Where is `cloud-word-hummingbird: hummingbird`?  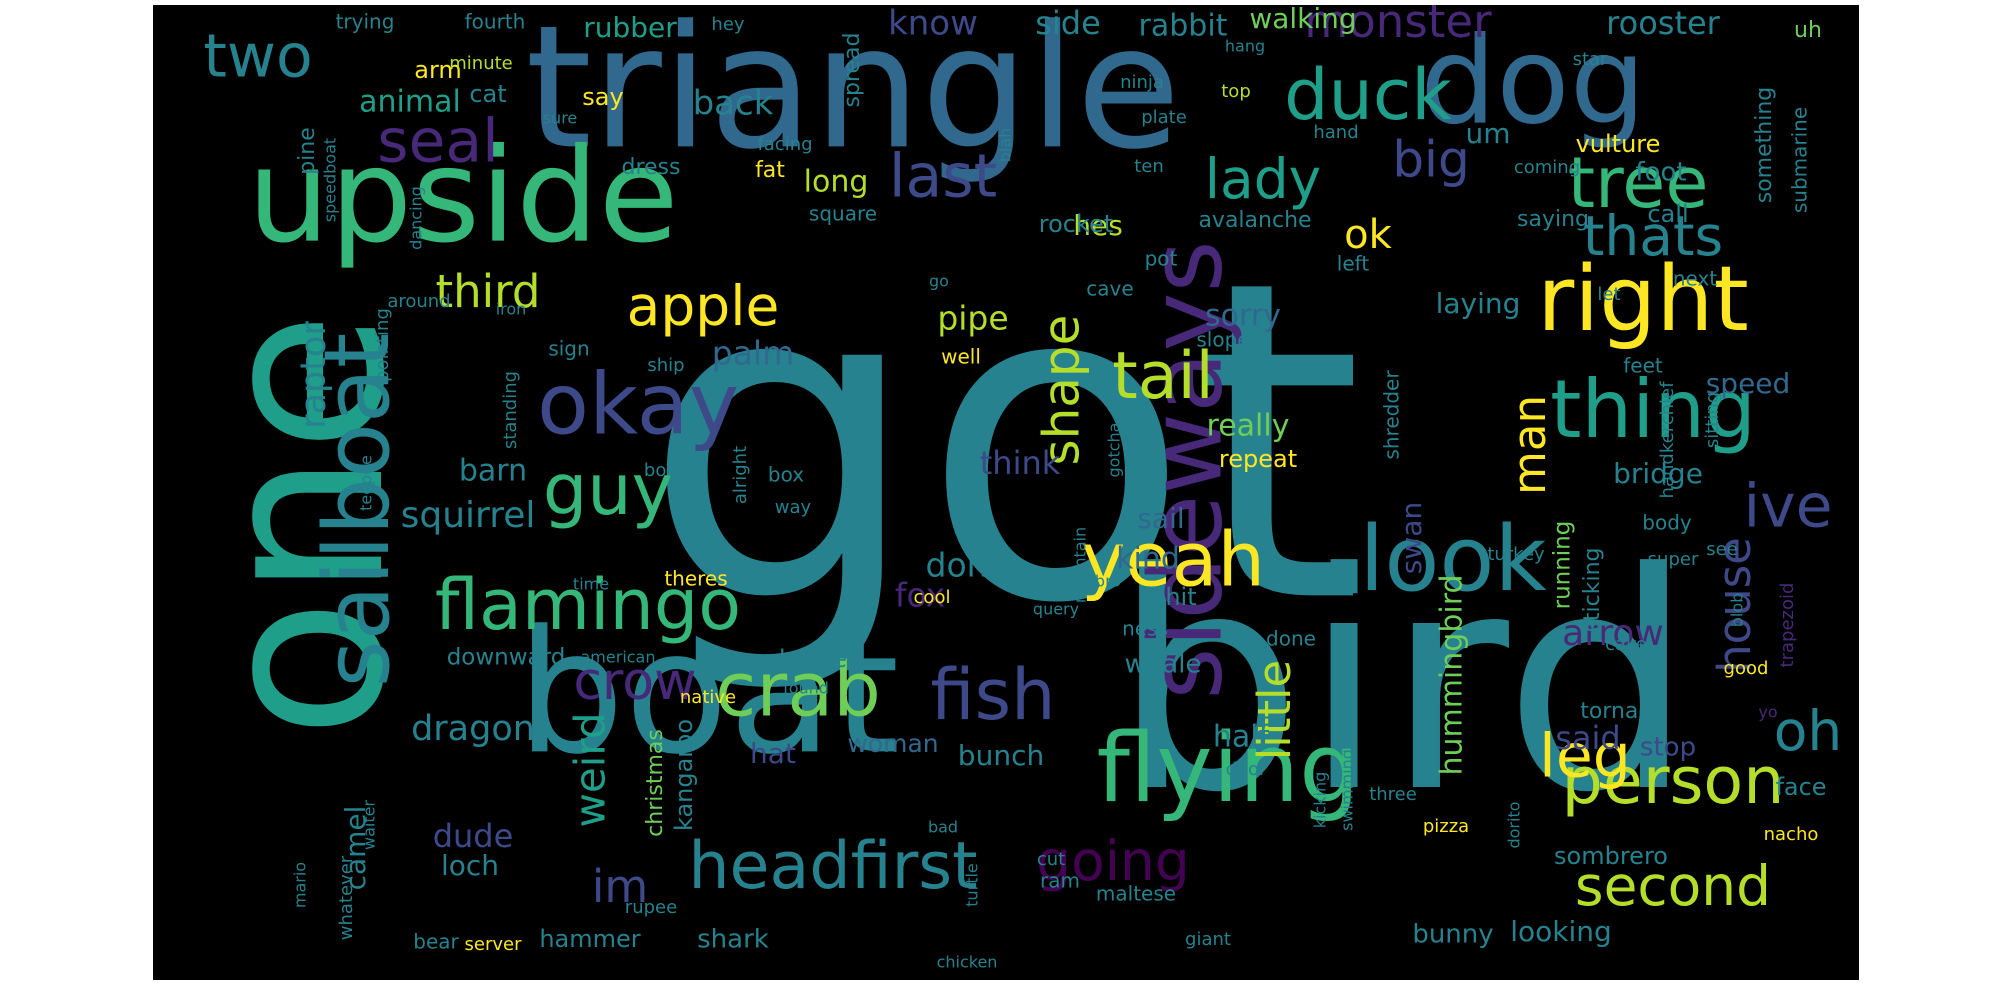 cloud-word-hummingbird: hummingbird is located at coordinates (1452, 674).